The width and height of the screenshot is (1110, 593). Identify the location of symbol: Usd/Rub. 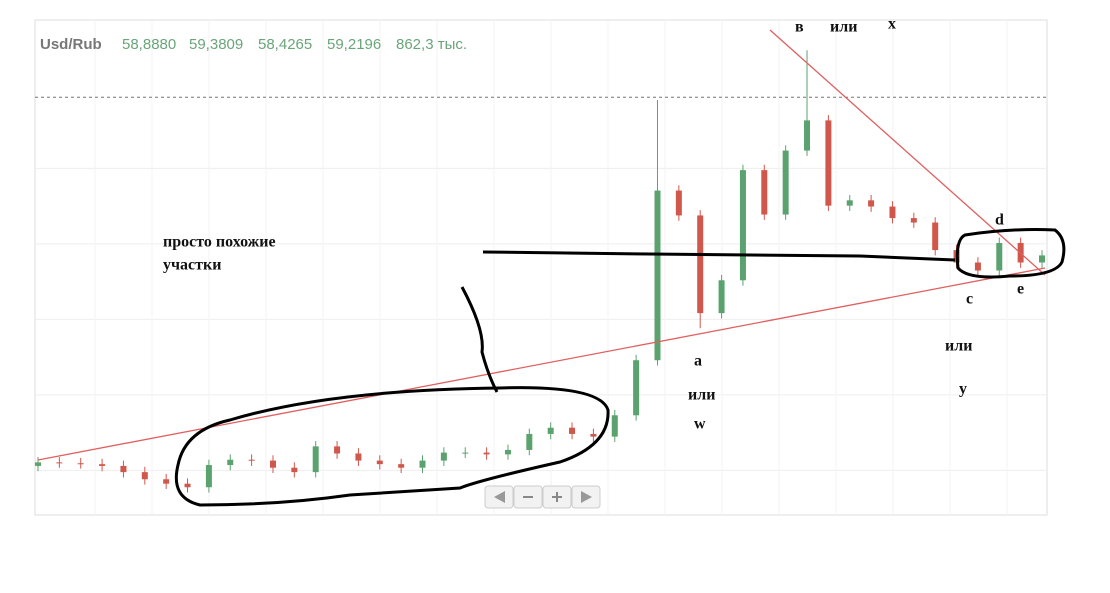
(71, 44).